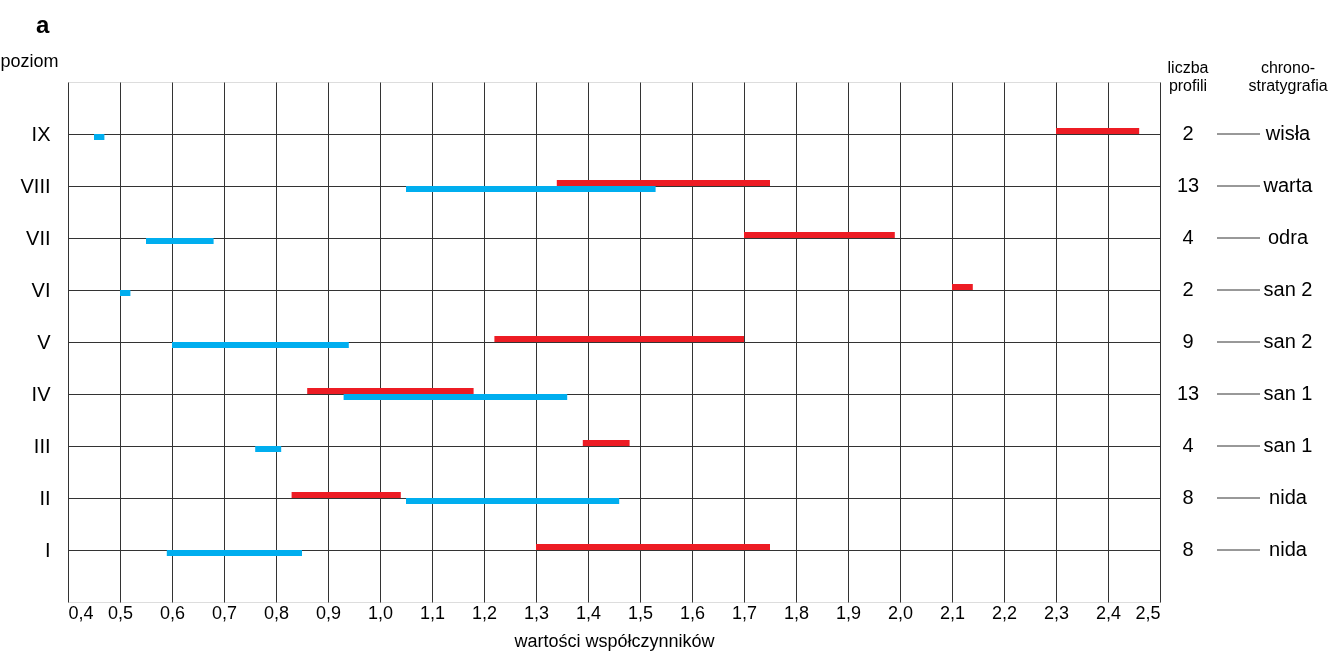 The height and width of the screenshot is (666, 1332). I want to click on x-tick-label: 1,6, so click(692, 612).